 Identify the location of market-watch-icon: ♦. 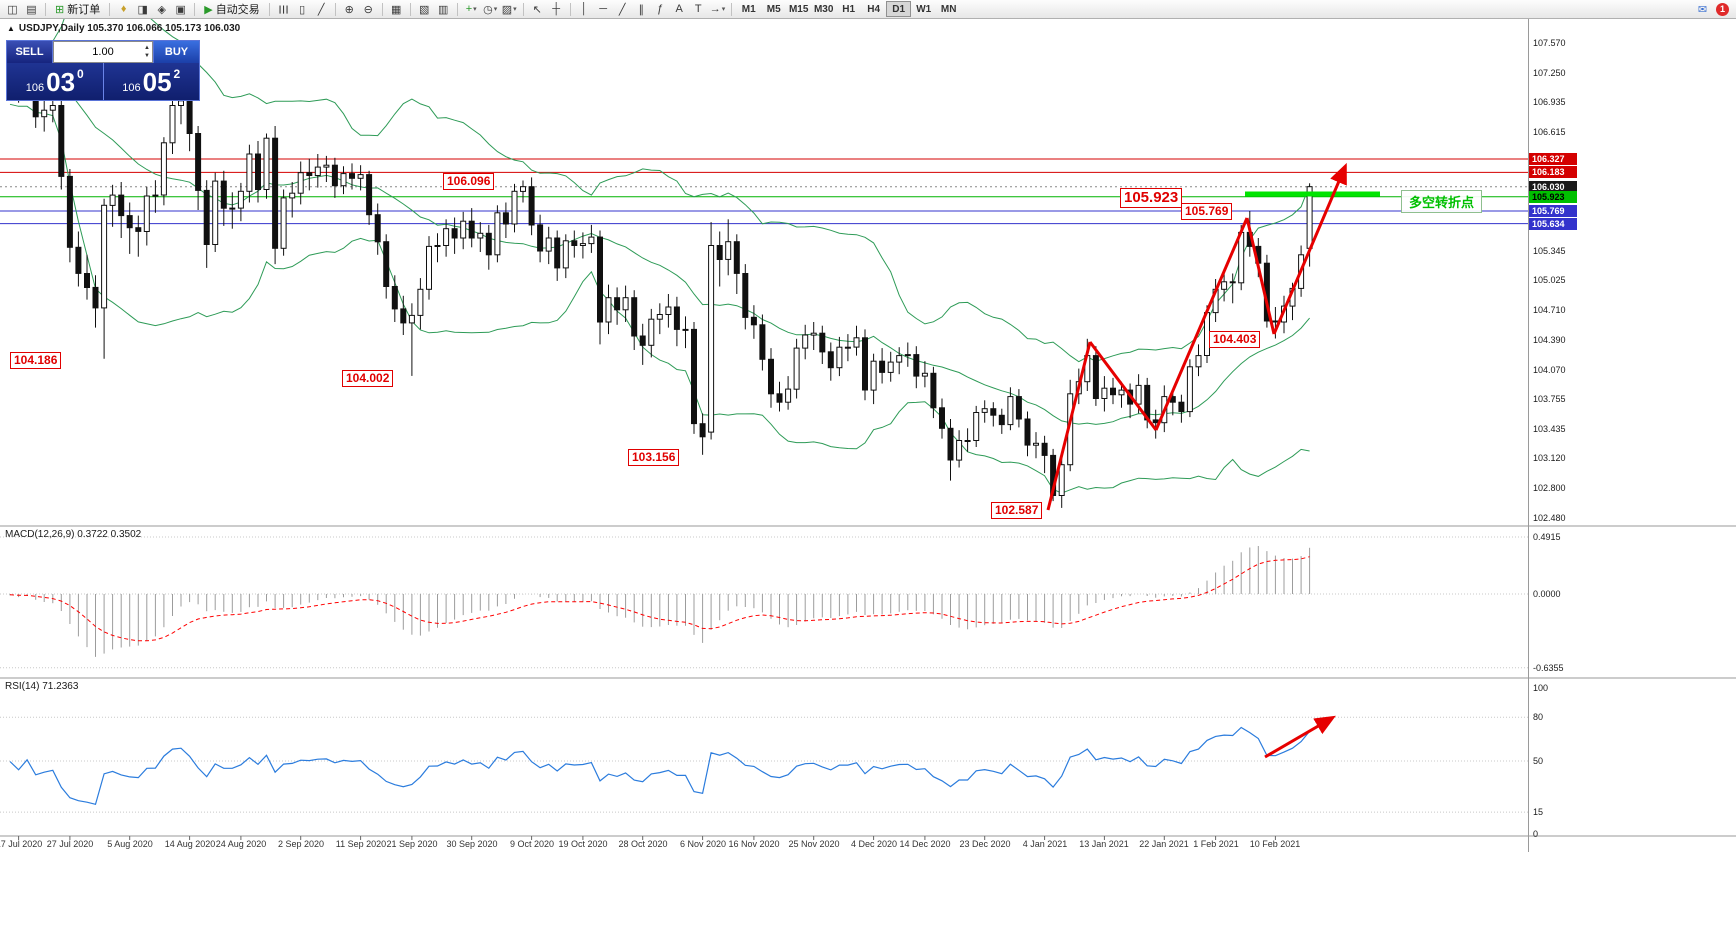
(123, 9).